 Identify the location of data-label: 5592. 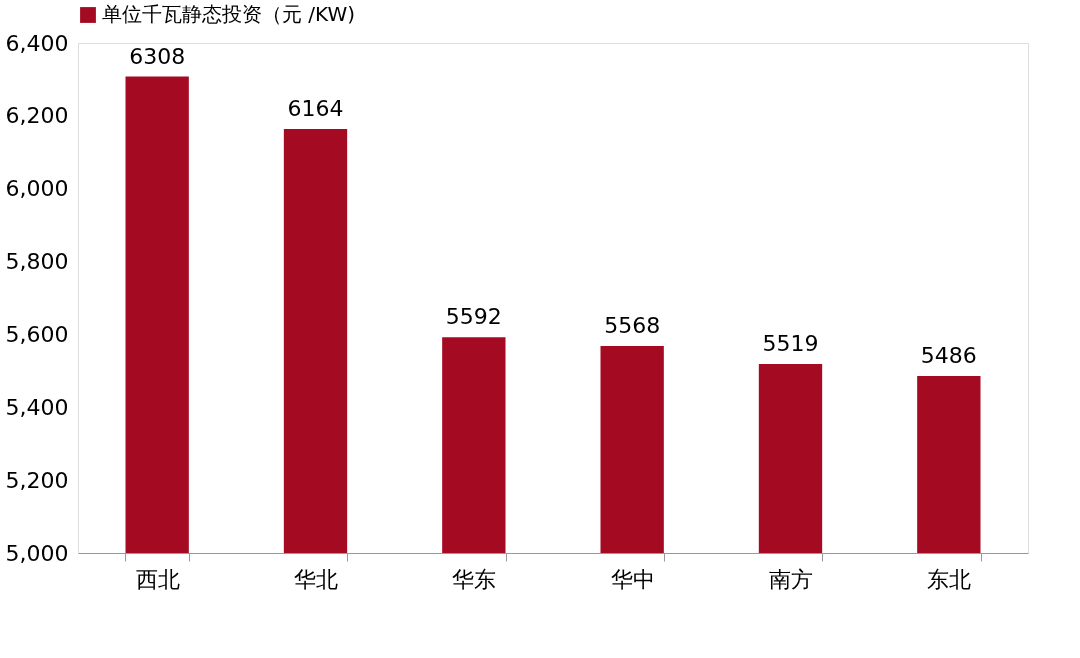
(473, 317).